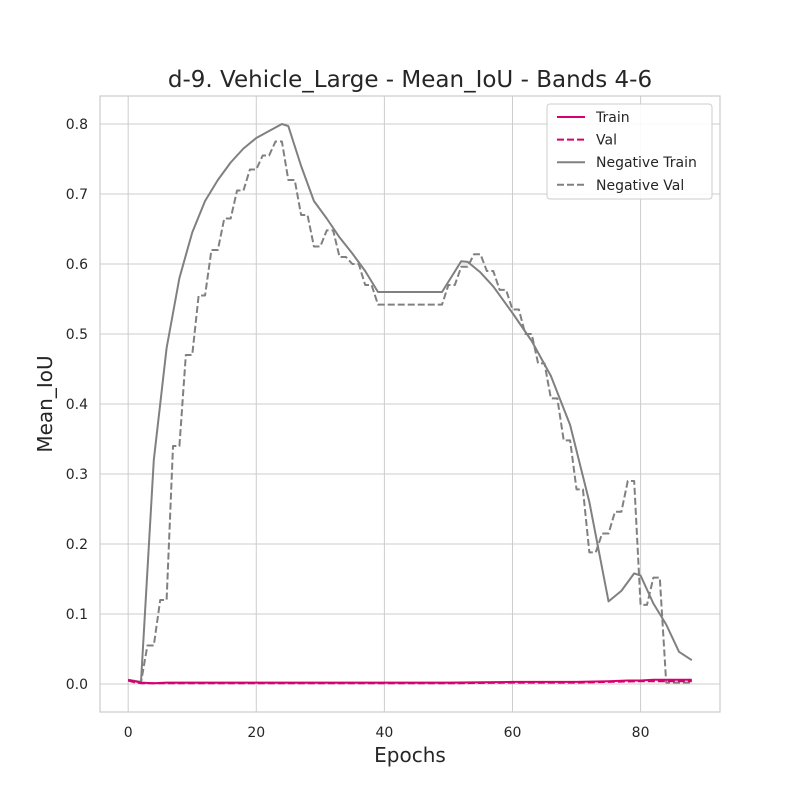 The width and height of the screenshot is (800, 800). I want to click on legend-label-negative-val: Negative Val, so click(640, 186).